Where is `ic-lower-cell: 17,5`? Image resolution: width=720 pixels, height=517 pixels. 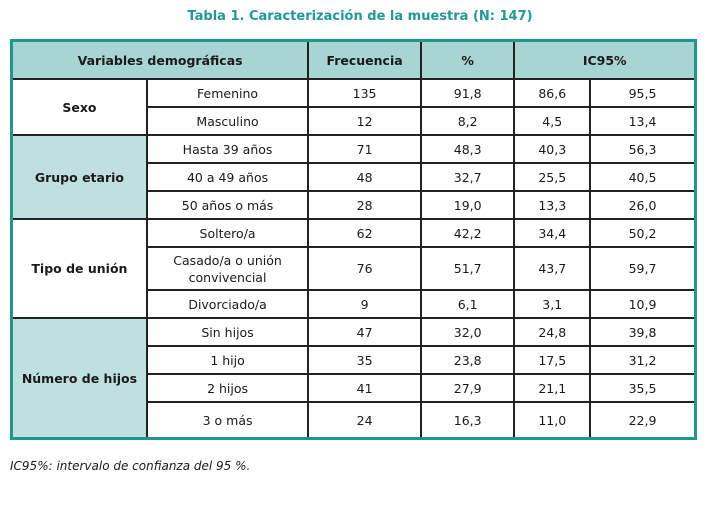
ic-lower-cell: 17,5 is located at coordinates (552, 360).